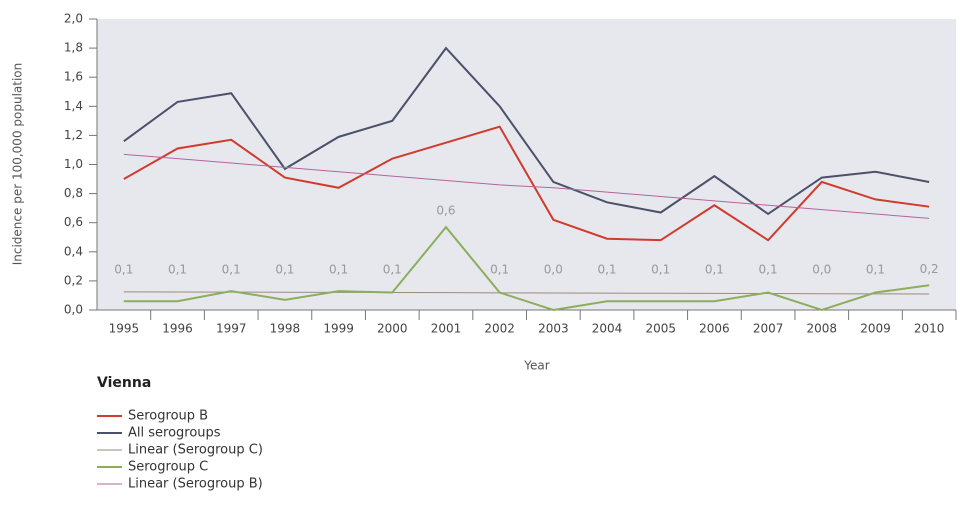 The height and width of the screenshot is (526, 959). I want to click on y-axis-label: Incidence per 100,000 population, so click(18, 164).